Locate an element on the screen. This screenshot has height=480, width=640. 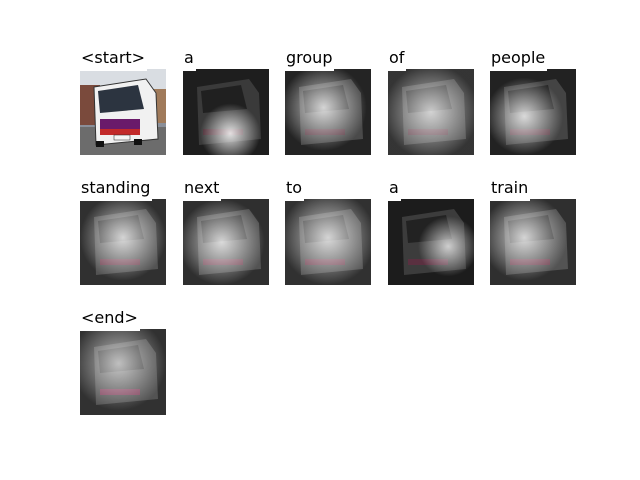
caption-word-label: group is located at coordinates (310, 58).